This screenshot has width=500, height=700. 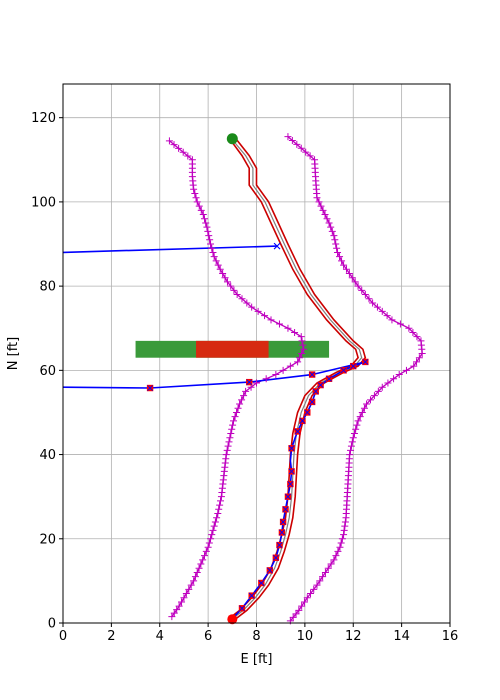 What do you see at coordinates (208, 636) in the screenshot?
I see `x-tick-label: 6` at bounding box center [208, 636].